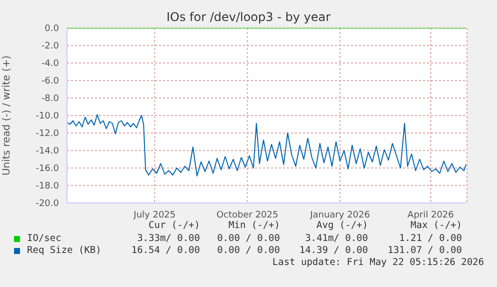 This screenshot has height=287, width=497. What do you see at coordinates (154, 215) in the screenshot?
I see `x-tick-label: July 2025` at bounding box center [154, 215].